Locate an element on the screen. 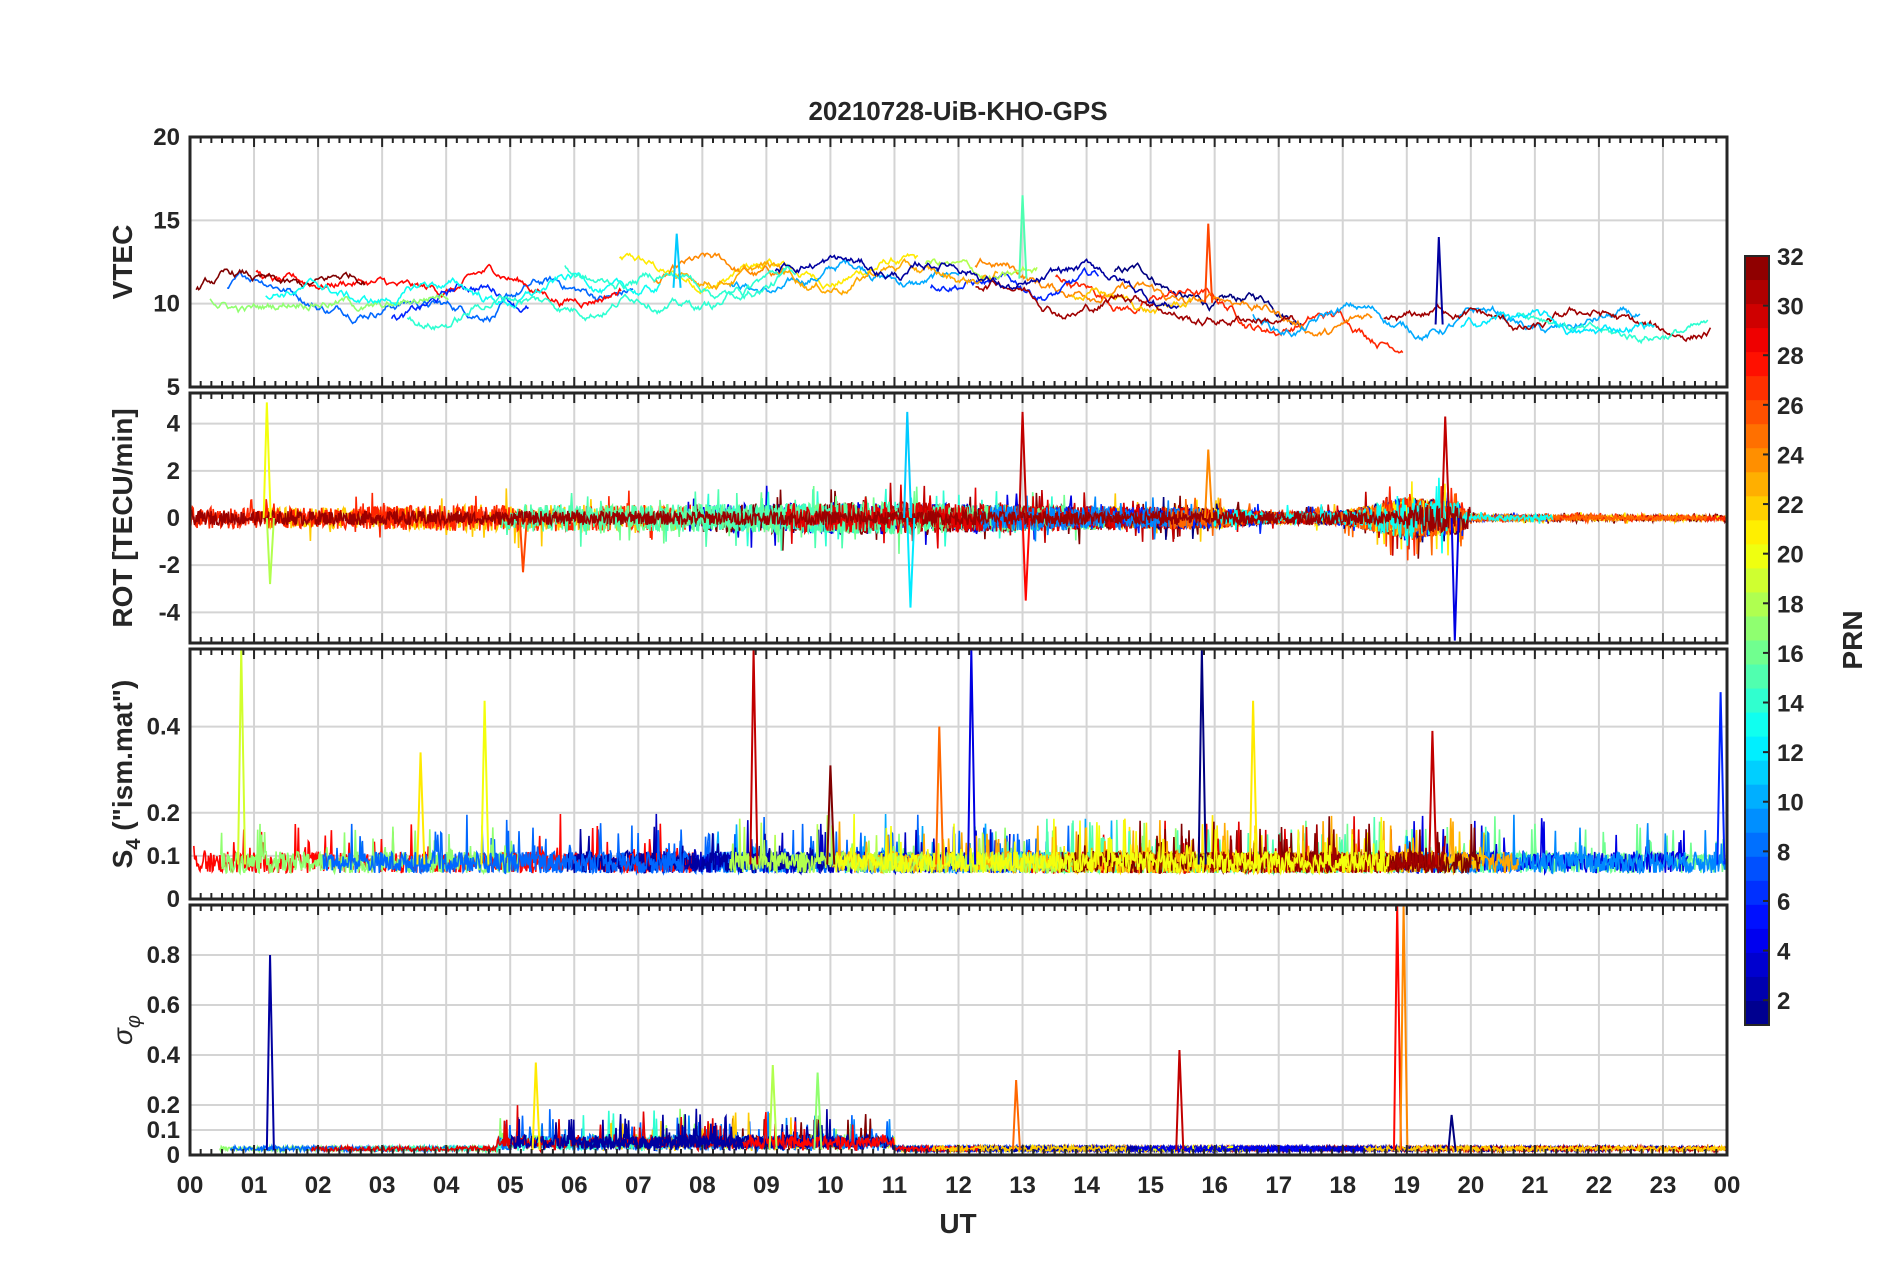  x-tick-label: 07 is located at coordinates (638, 1185).